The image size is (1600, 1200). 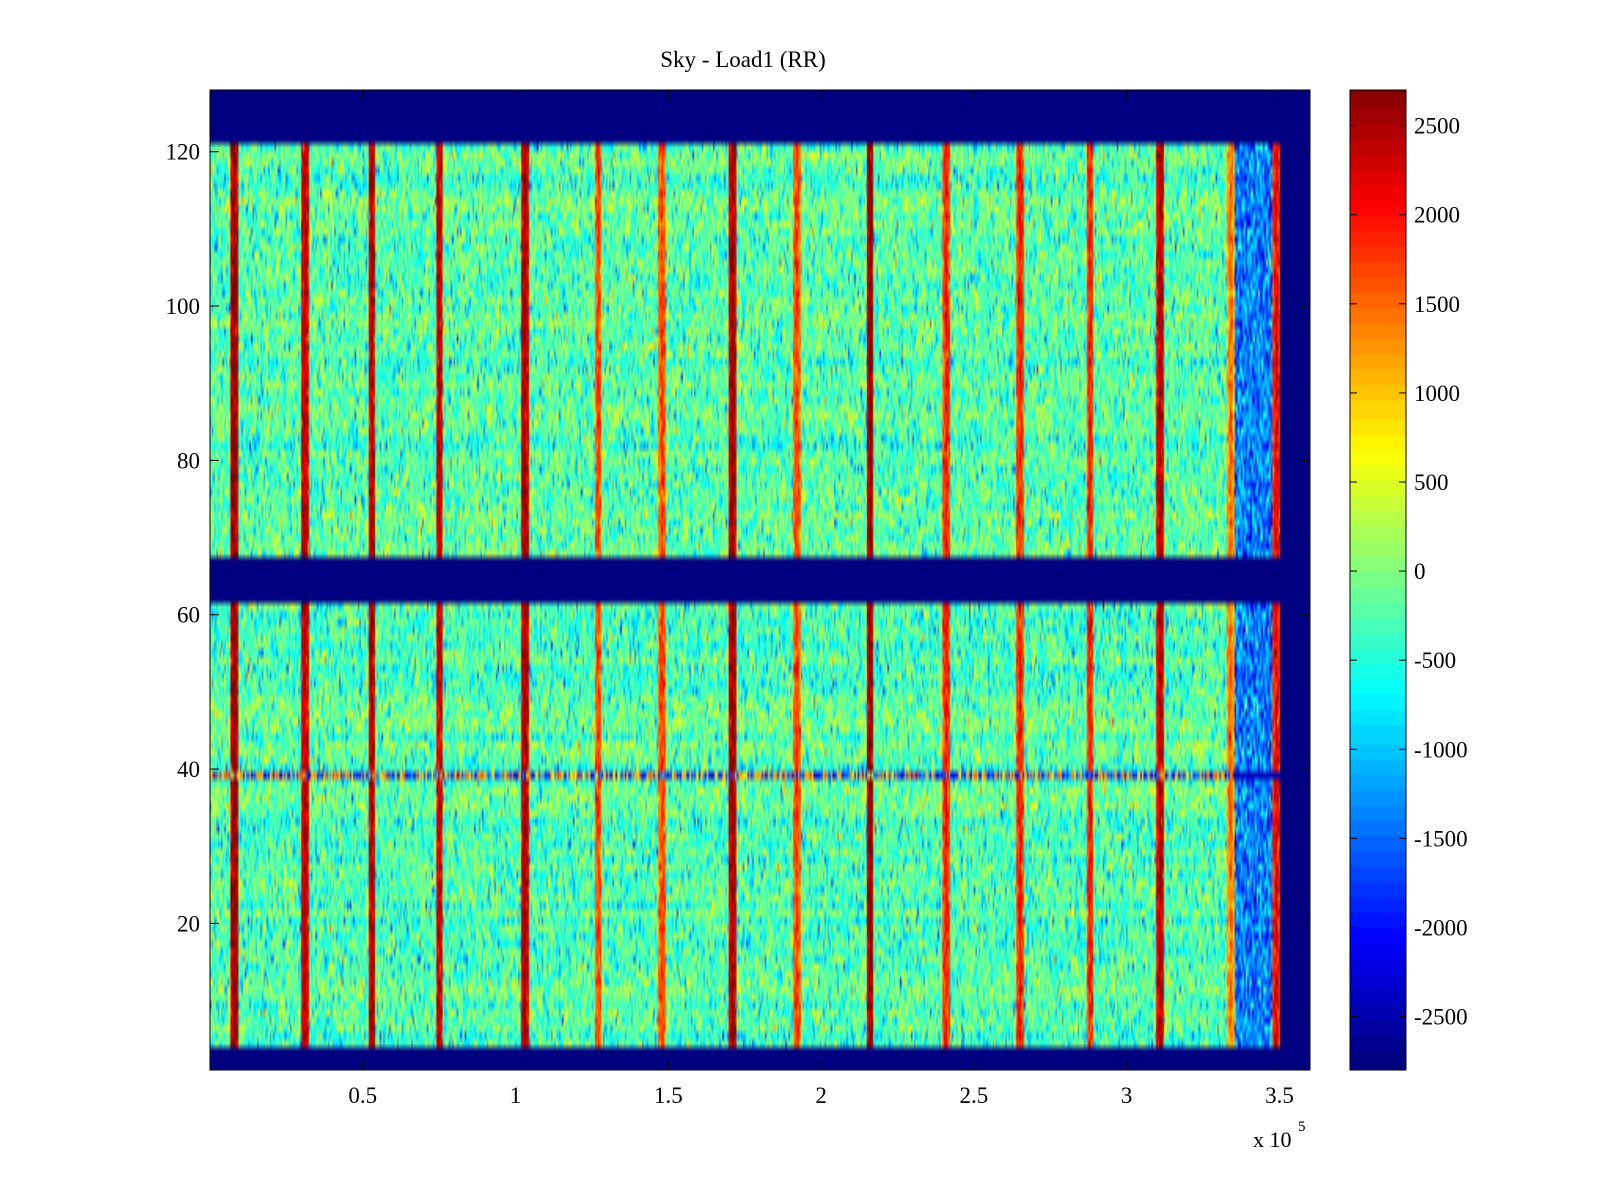 I want to click on y-tick-label: 80, so click(x=188, y=460).